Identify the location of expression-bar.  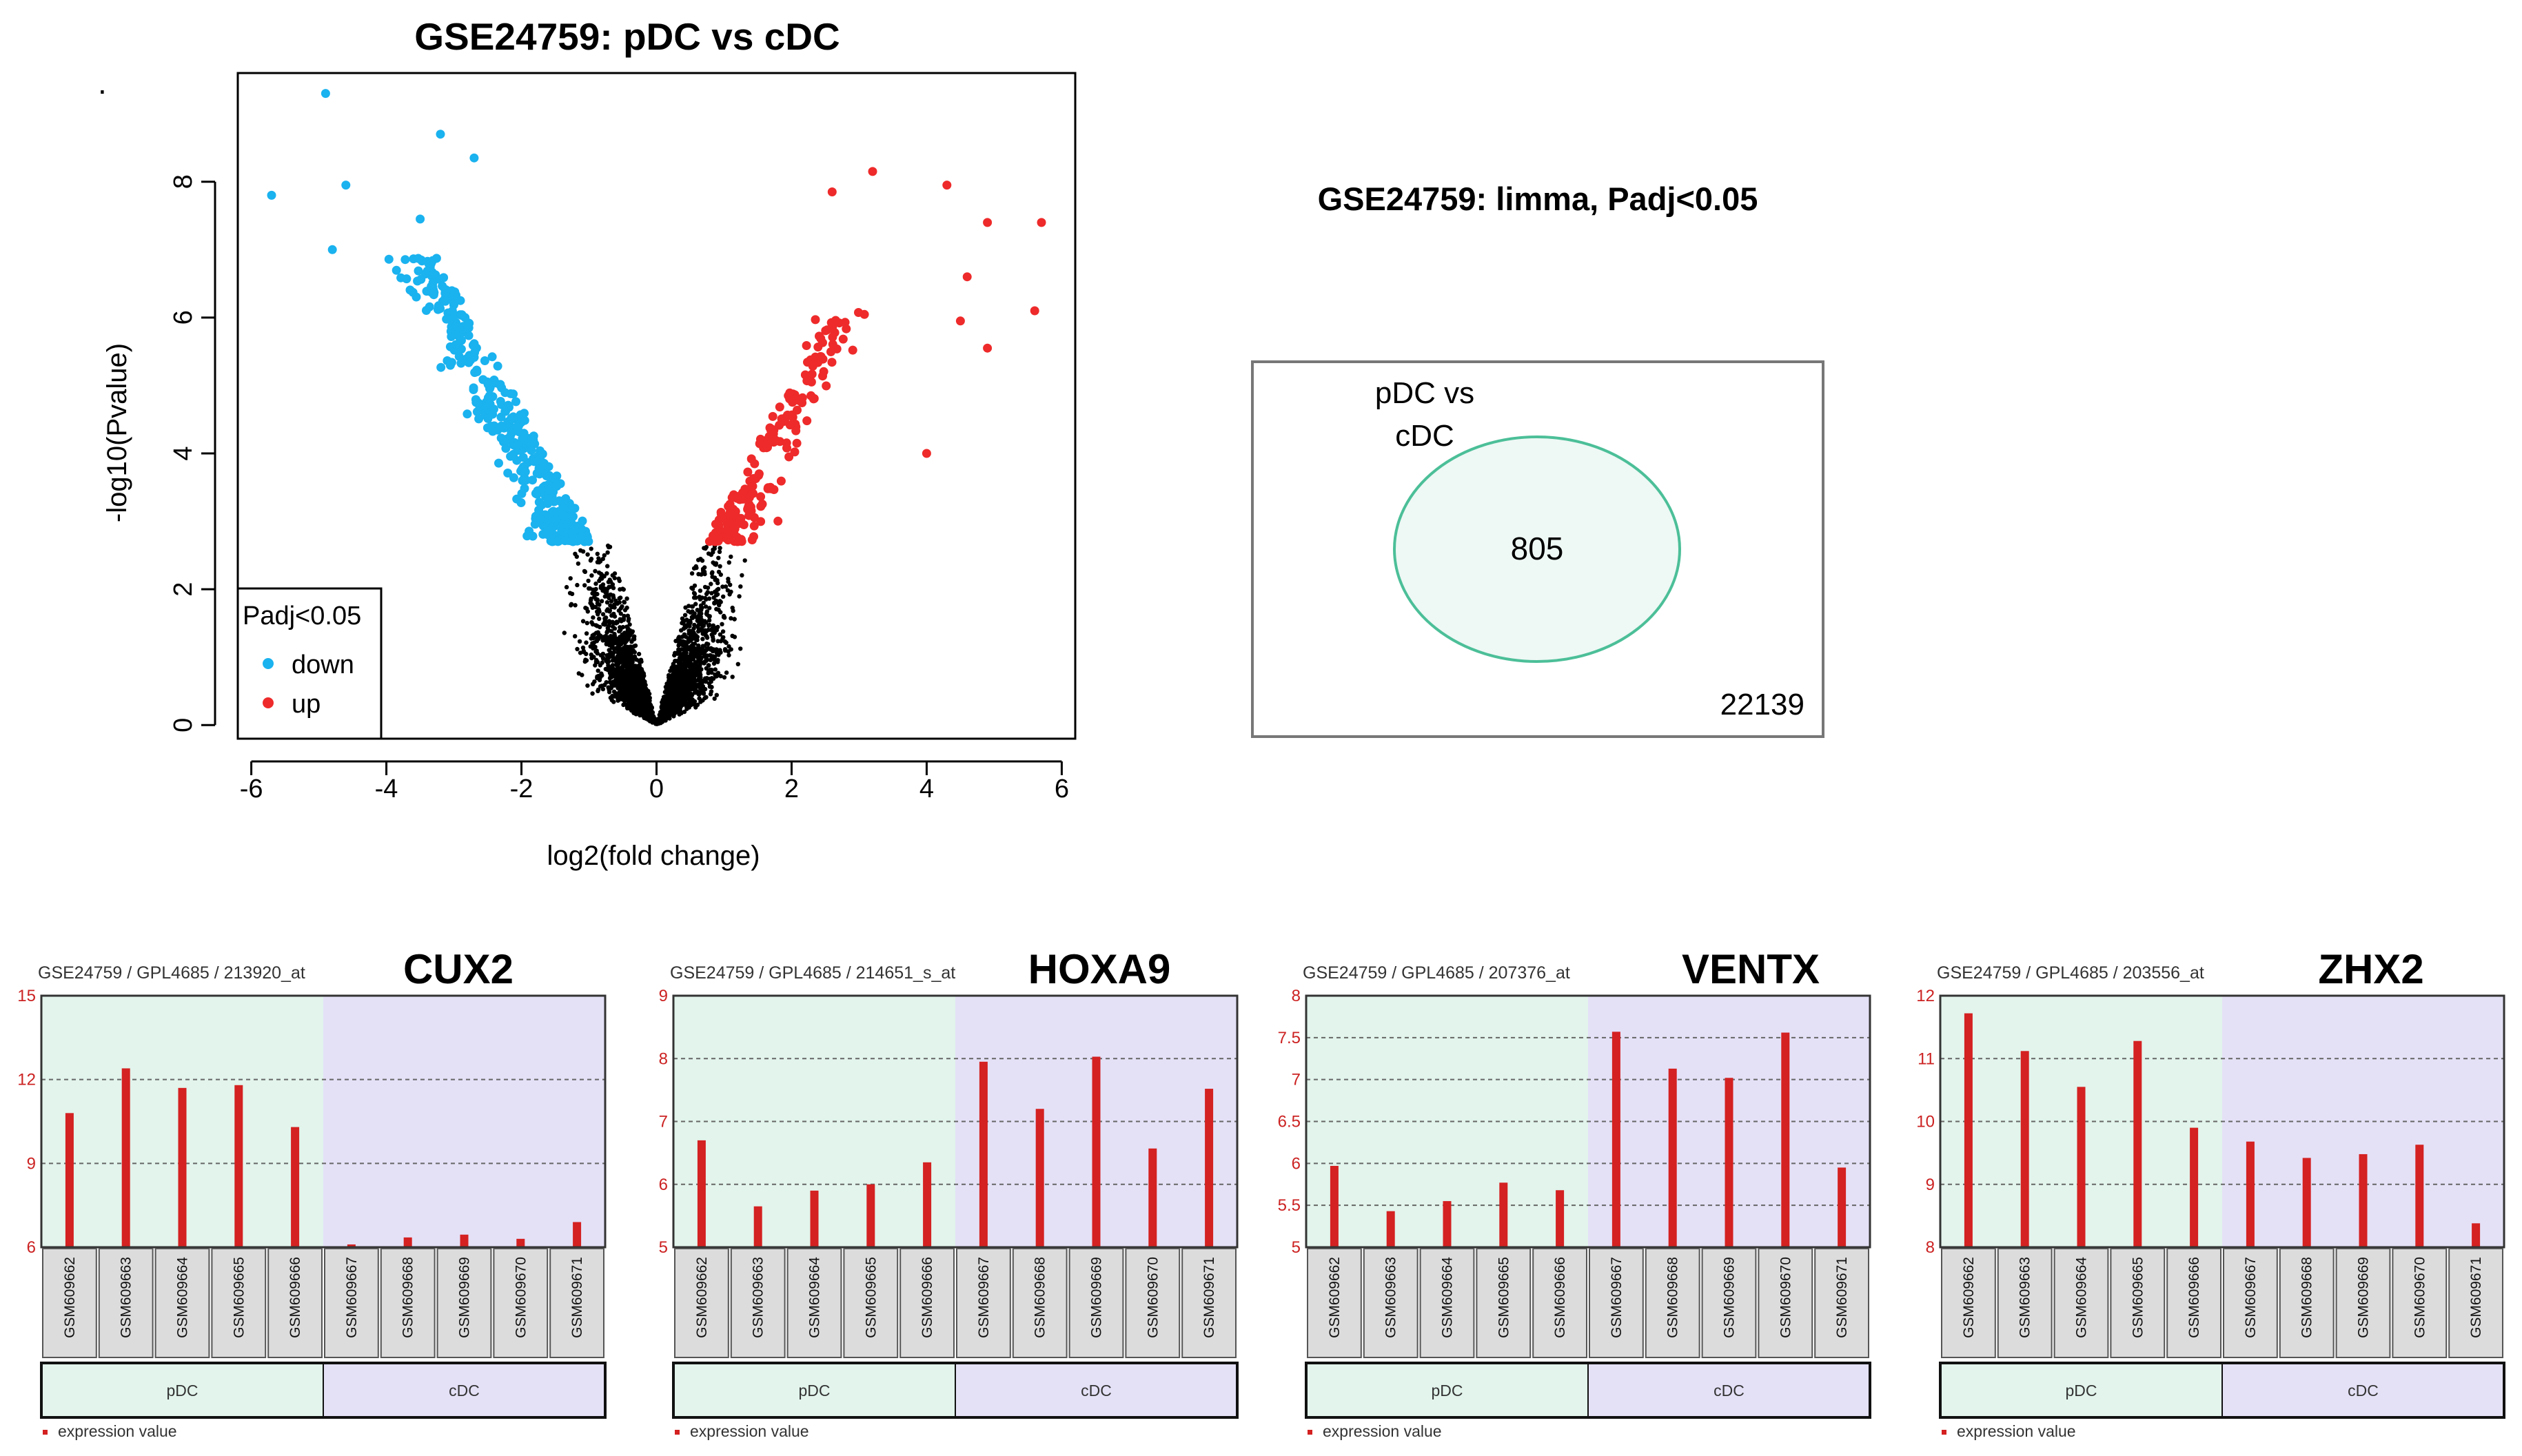
(520, 1242).